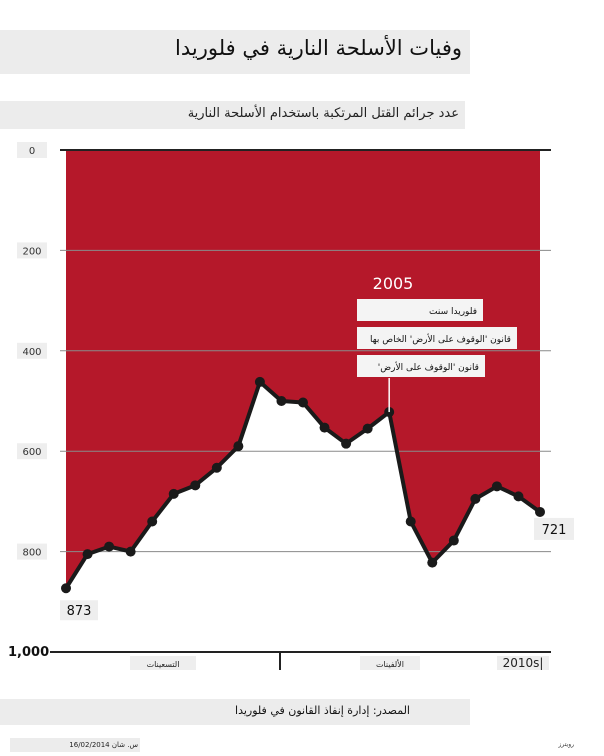  I want to click on data-point-2002, so click(324, 427).